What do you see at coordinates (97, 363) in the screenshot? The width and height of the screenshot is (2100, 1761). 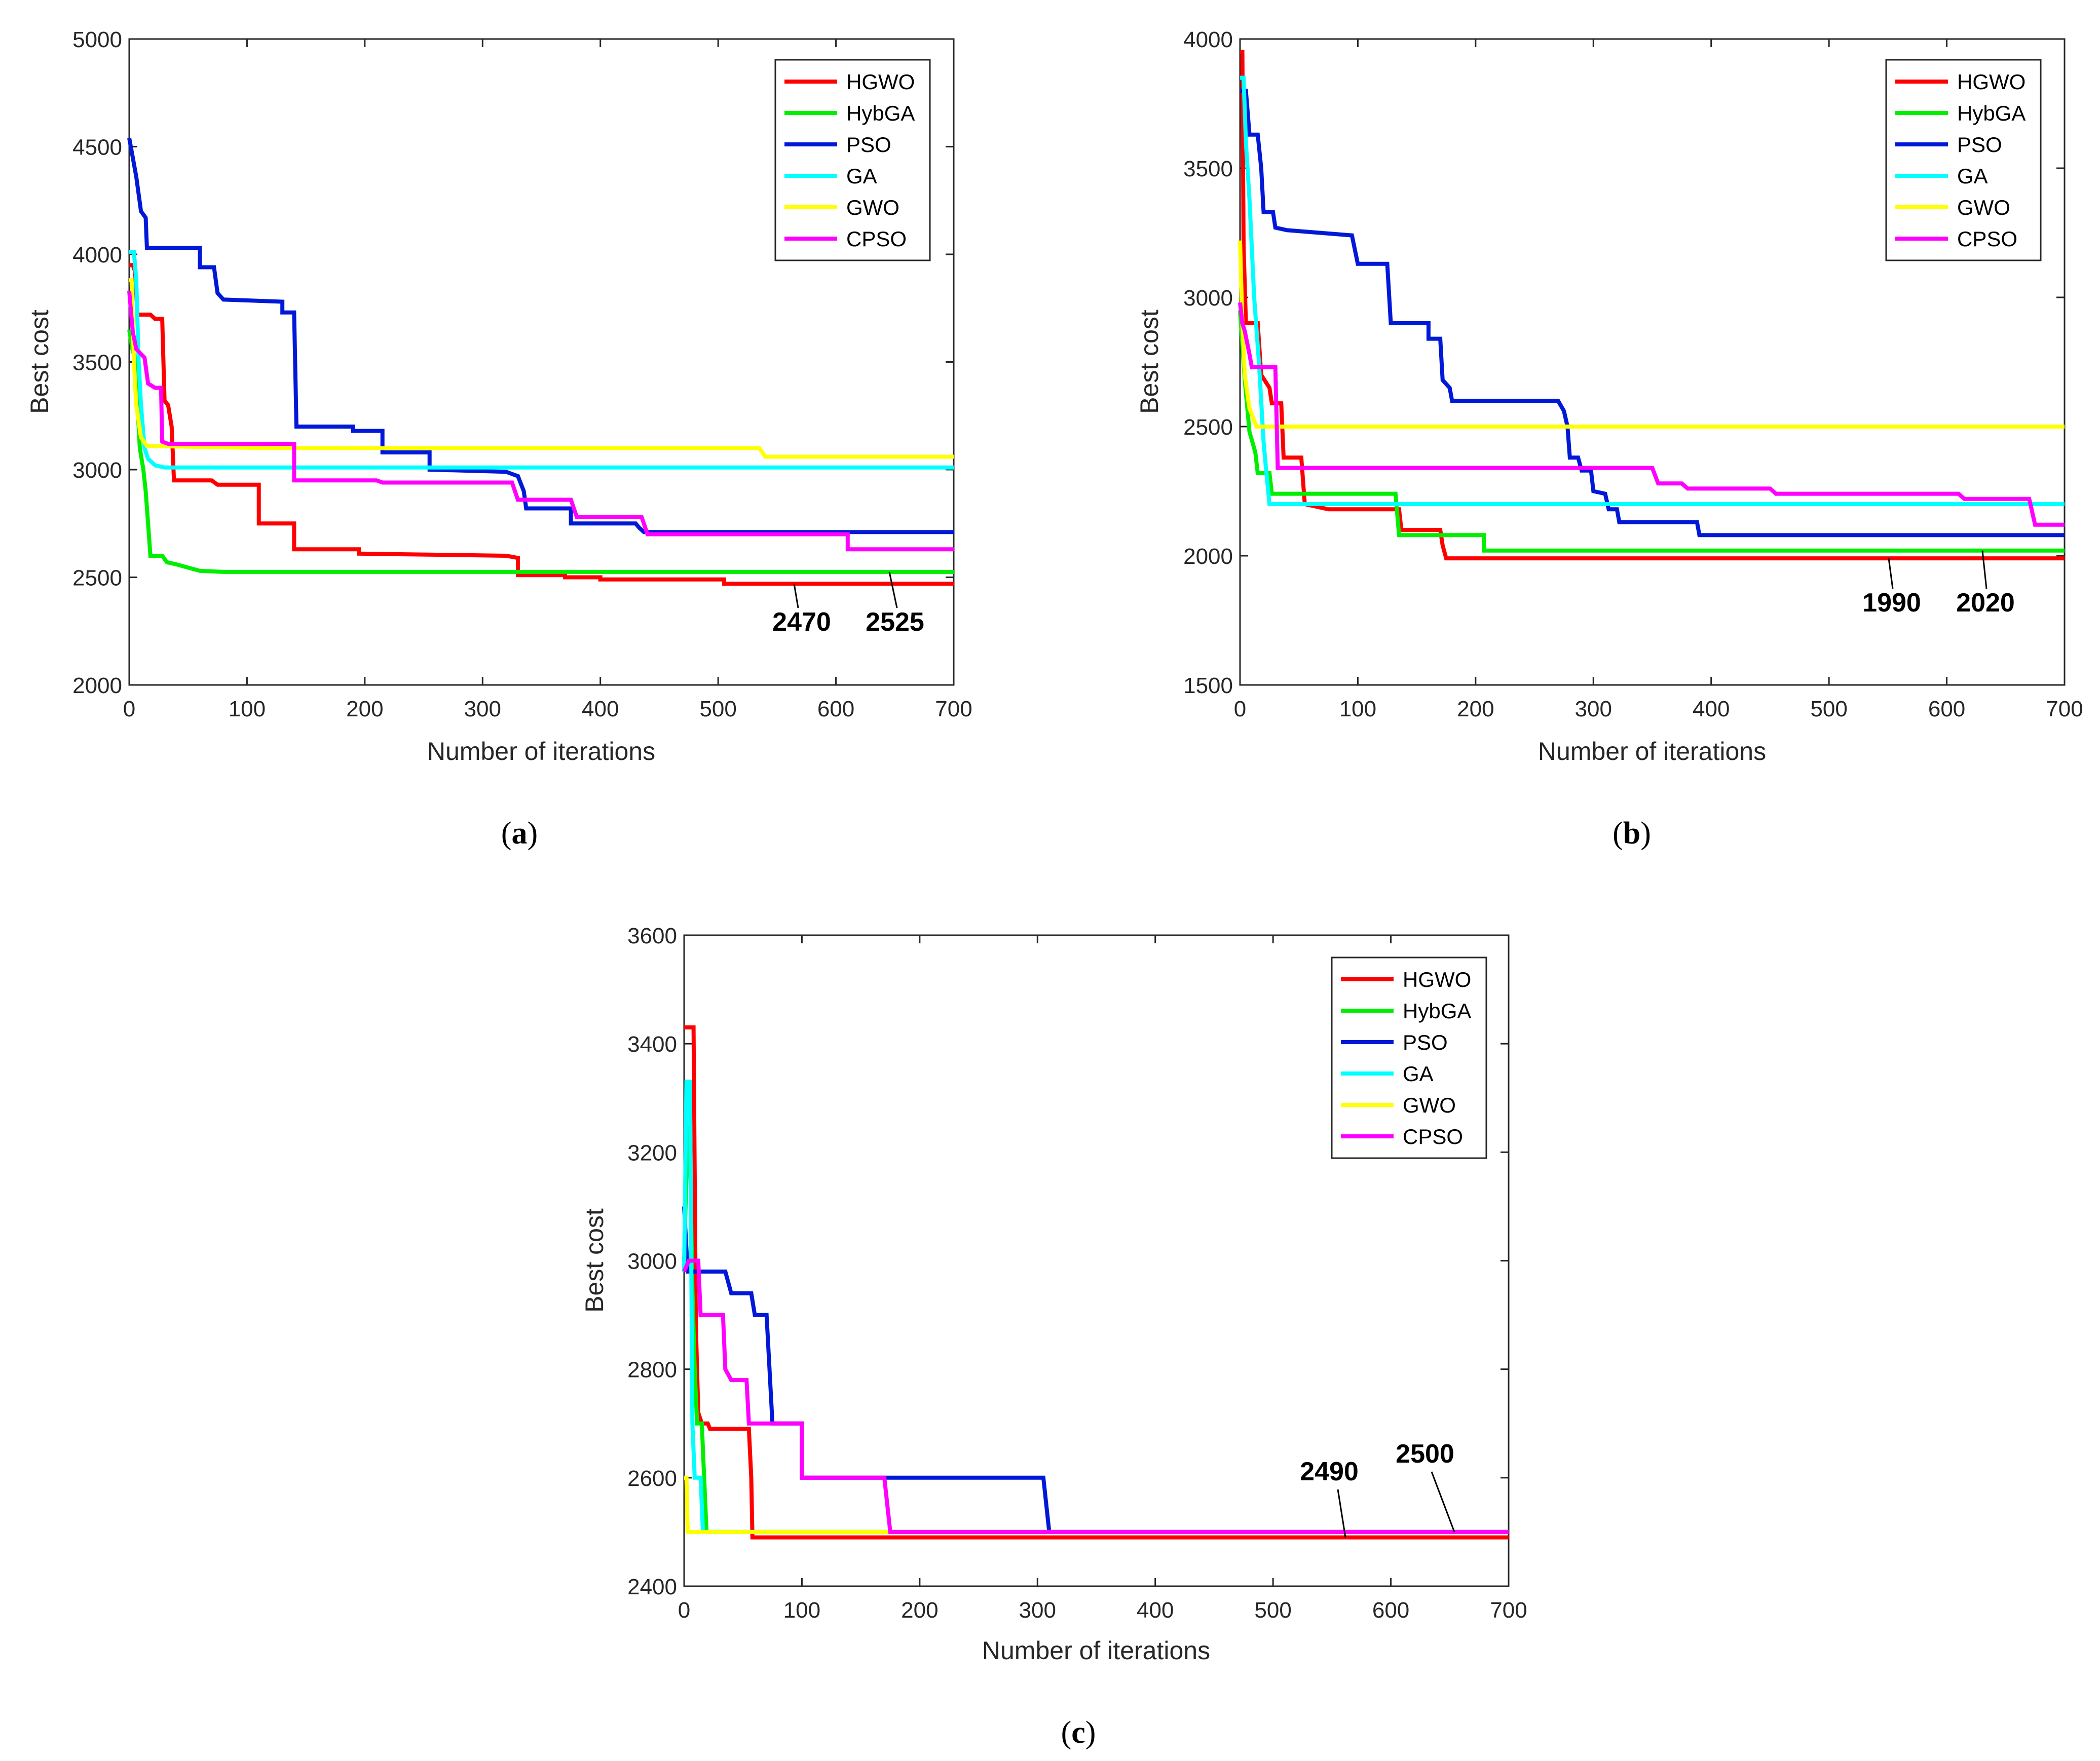 I see `y-tick-label: 3500` at bounding box center [97, 363].